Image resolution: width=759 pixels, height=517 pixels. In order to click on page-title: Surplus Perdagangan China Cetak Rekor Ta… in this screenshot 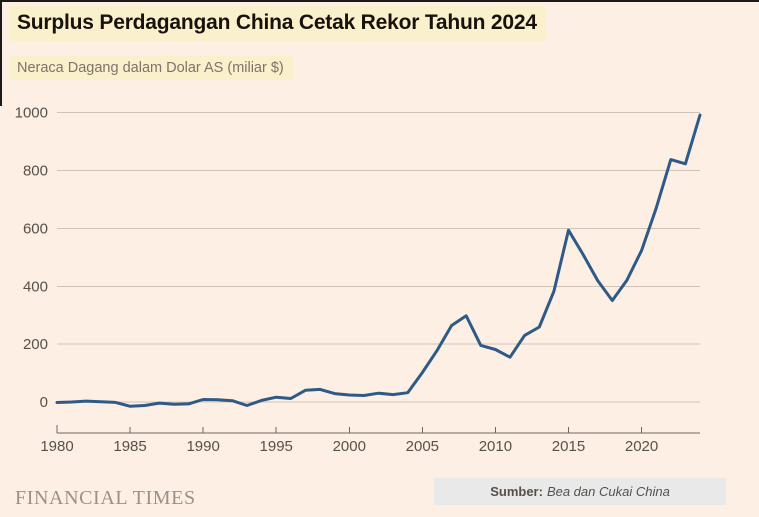, I will do `click(278, 23)`.